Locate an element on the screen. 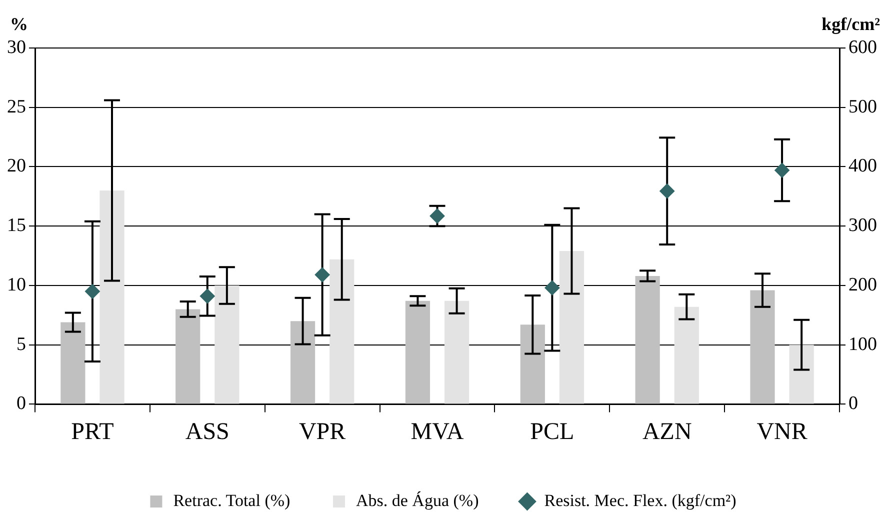  y2-axis-title: kgf/cm² is located at coordinates (851, 24).